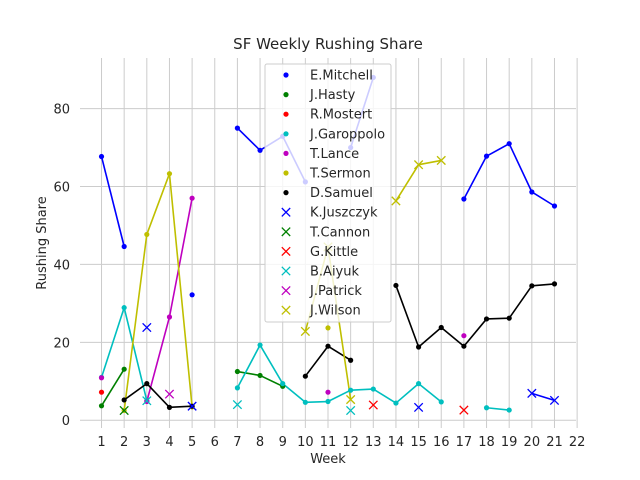  I want to click on x-tick-label: 6, so click(215, 442).